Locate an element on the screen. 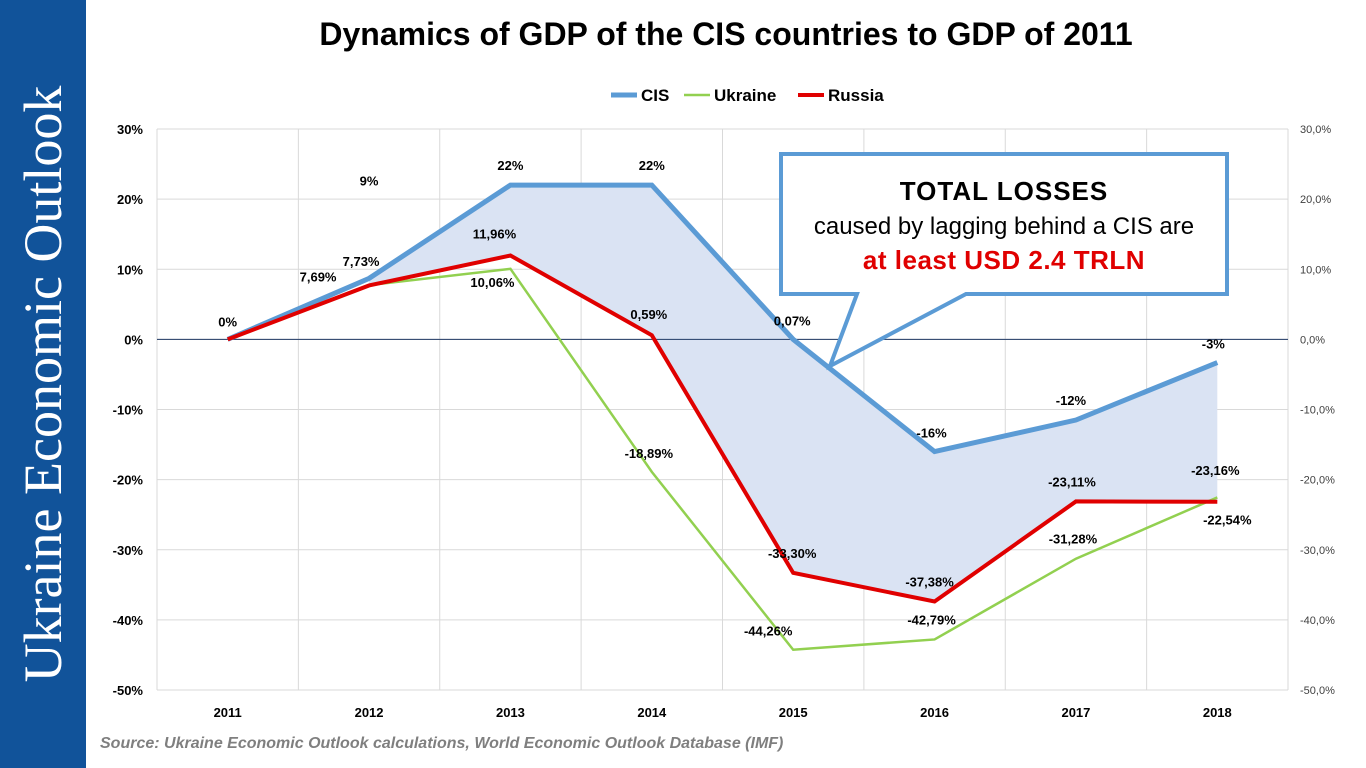 The height and width of the screenshot is (768, 1366). sidebar: Ukraine Economic Outlook is located at coordinates (43, 384).